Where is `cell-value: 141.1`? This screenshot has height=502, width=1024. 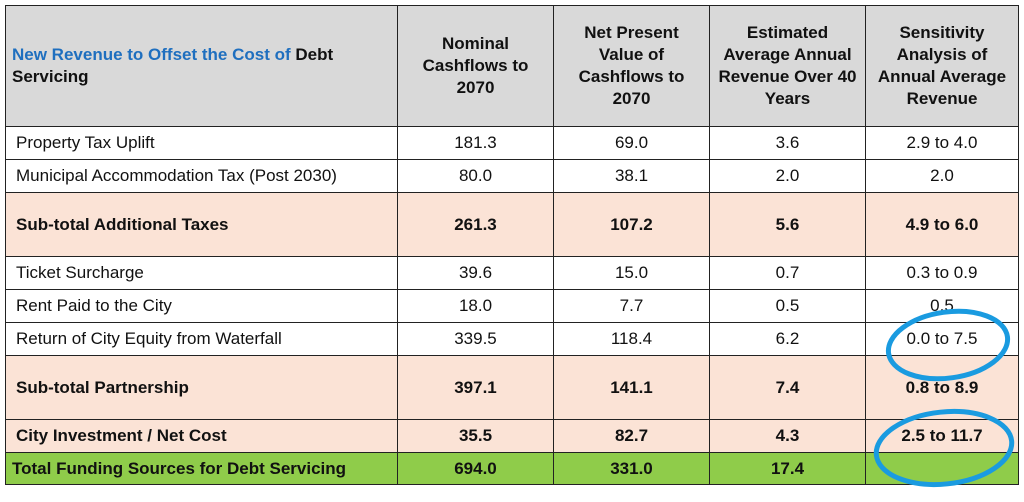
cell-value: 141.1 is located at coordinates (631, 387).